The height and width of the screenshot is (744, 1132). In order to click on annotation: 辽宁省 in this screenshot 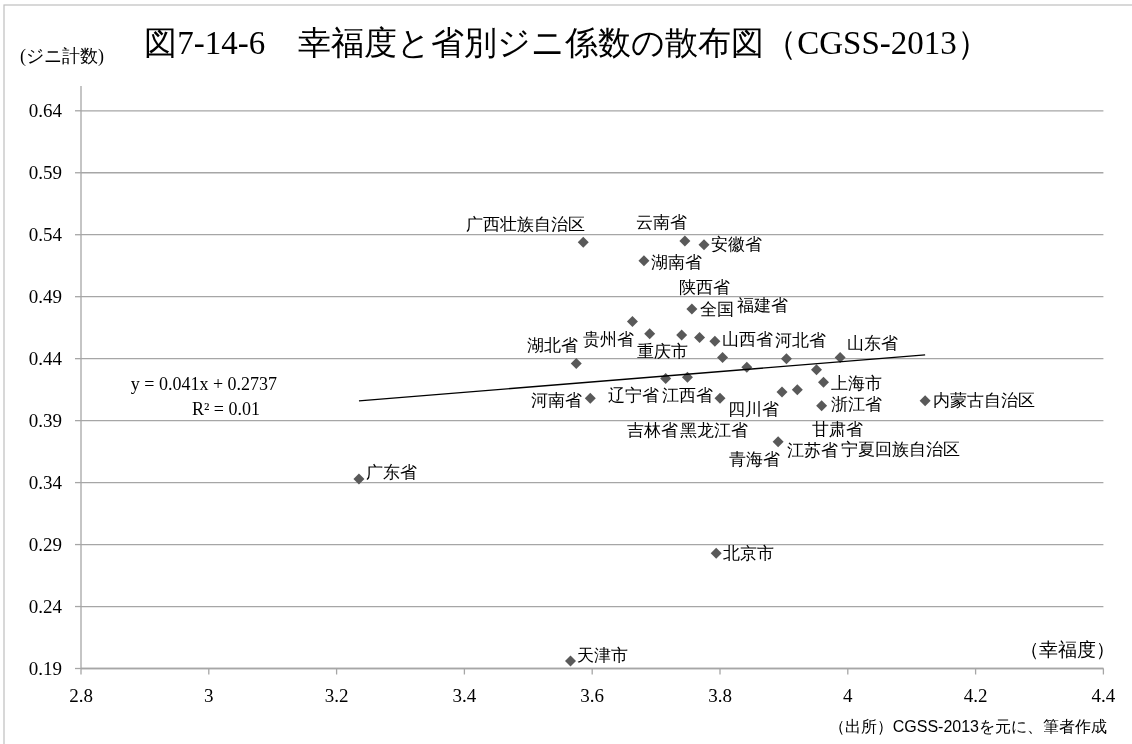, I will do `click(634, 395)`.